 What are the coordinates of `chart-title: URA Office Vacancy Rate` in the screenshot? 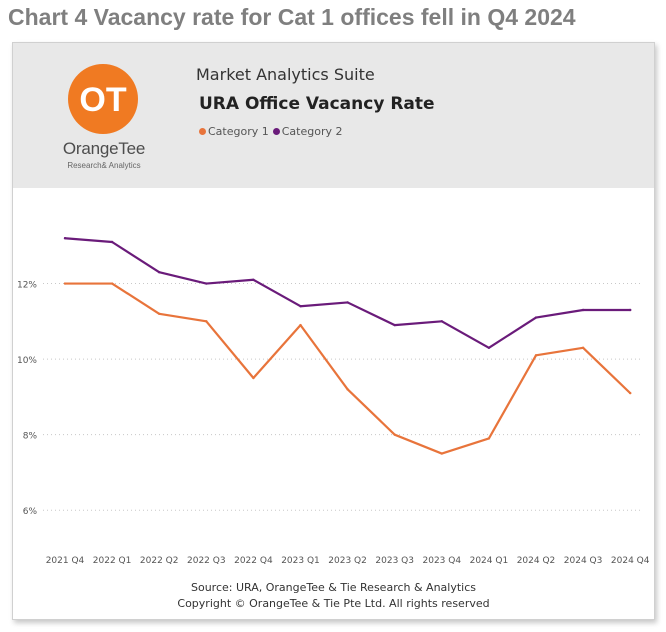 It's located at (317, 104).